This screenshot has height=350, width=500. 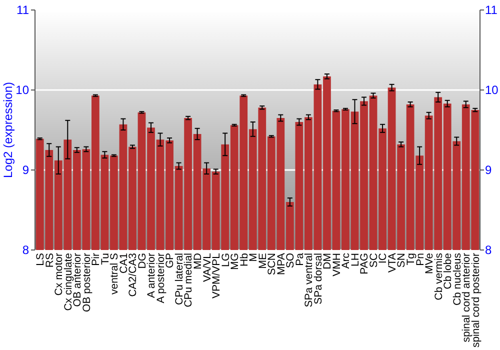 What do you see at coordinates (26, 250) in the screenshot?
I see `y-tick-label: 8` at bounding box center [26, 250].